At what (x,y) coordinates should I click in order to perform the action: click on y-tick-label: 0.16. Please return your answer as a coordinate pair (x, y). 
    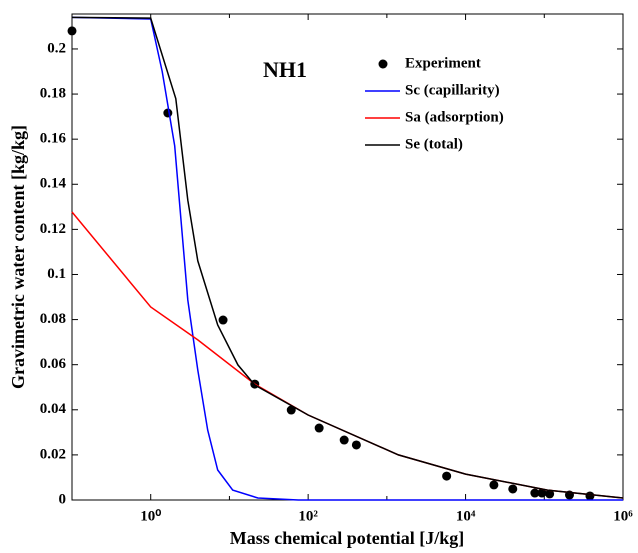
    Looking at the image, I should click on (53, 139).